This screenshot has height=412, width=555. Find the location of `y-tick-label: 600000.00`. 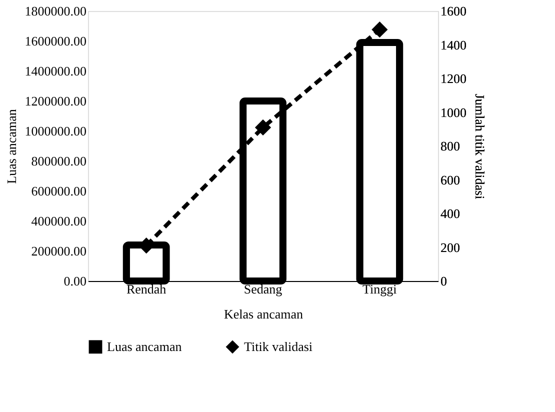

y-tick-label: 600000.00 is located at coordinates (58, 191).